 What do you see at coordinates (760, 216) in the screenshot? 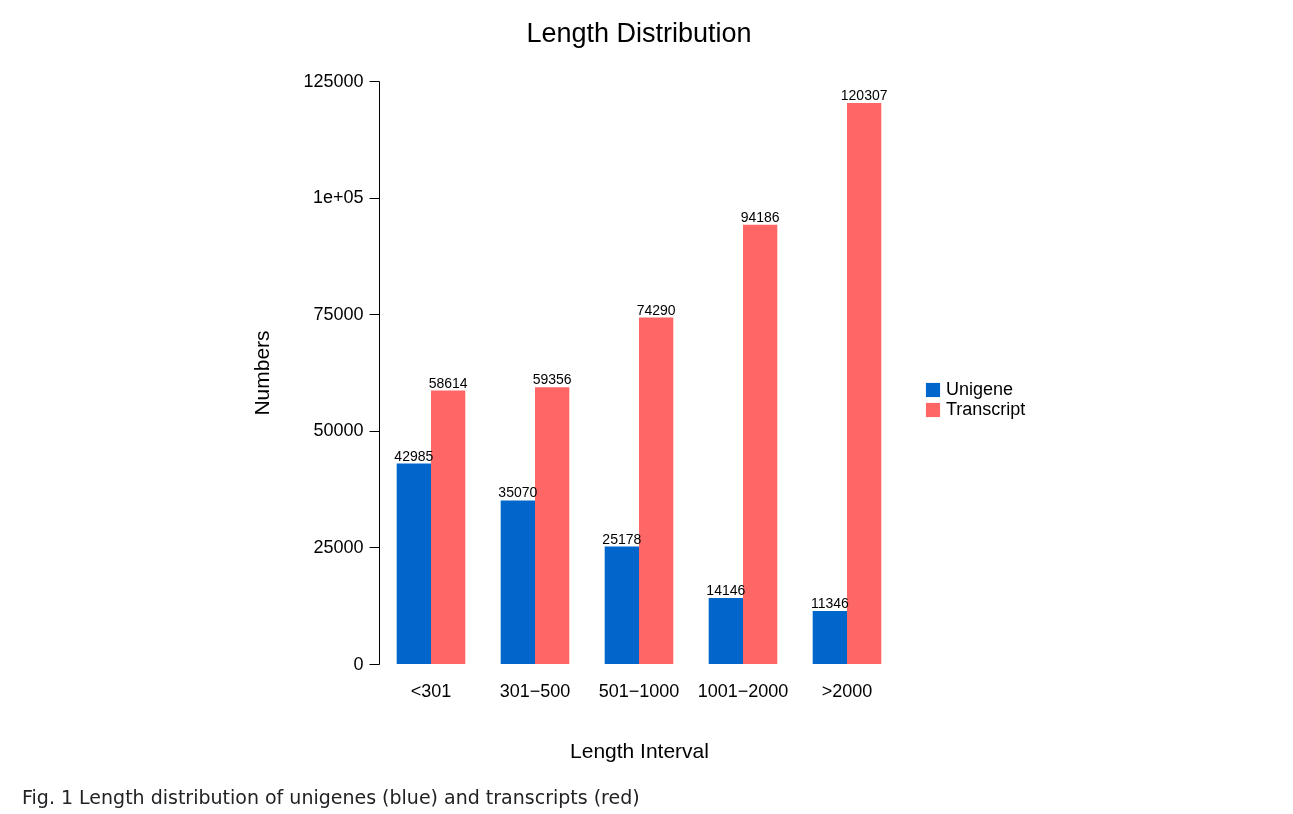
I see `data-label: 94186` at bounding box center [760, 216].